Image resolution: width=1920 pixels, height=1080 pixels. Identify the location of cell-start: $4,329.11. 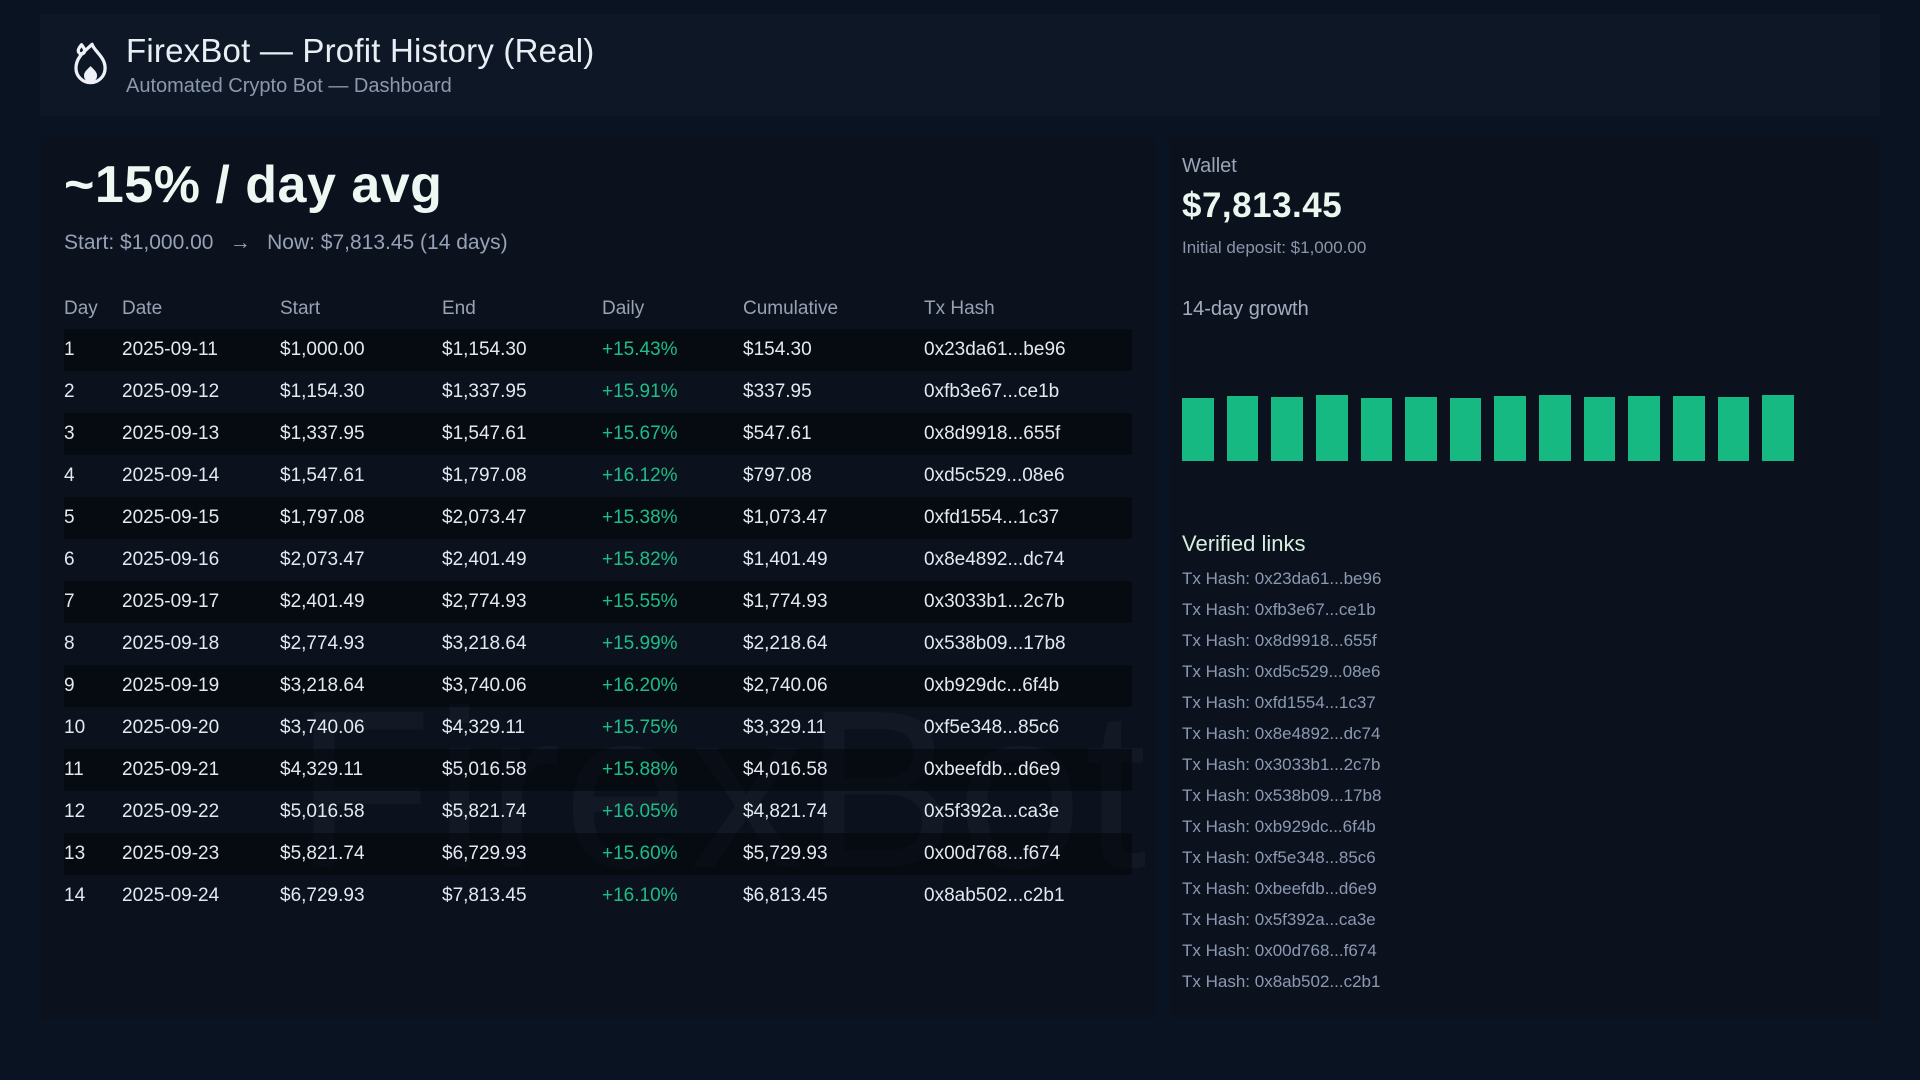
(322, 769).